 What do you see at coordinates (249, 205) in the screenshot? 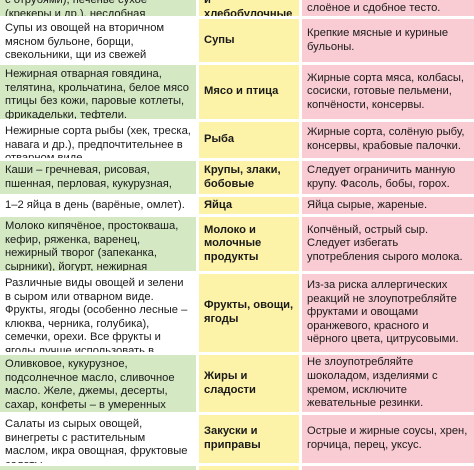
I see `food-category-cell: Яйца` at bounding box center [249, 205].